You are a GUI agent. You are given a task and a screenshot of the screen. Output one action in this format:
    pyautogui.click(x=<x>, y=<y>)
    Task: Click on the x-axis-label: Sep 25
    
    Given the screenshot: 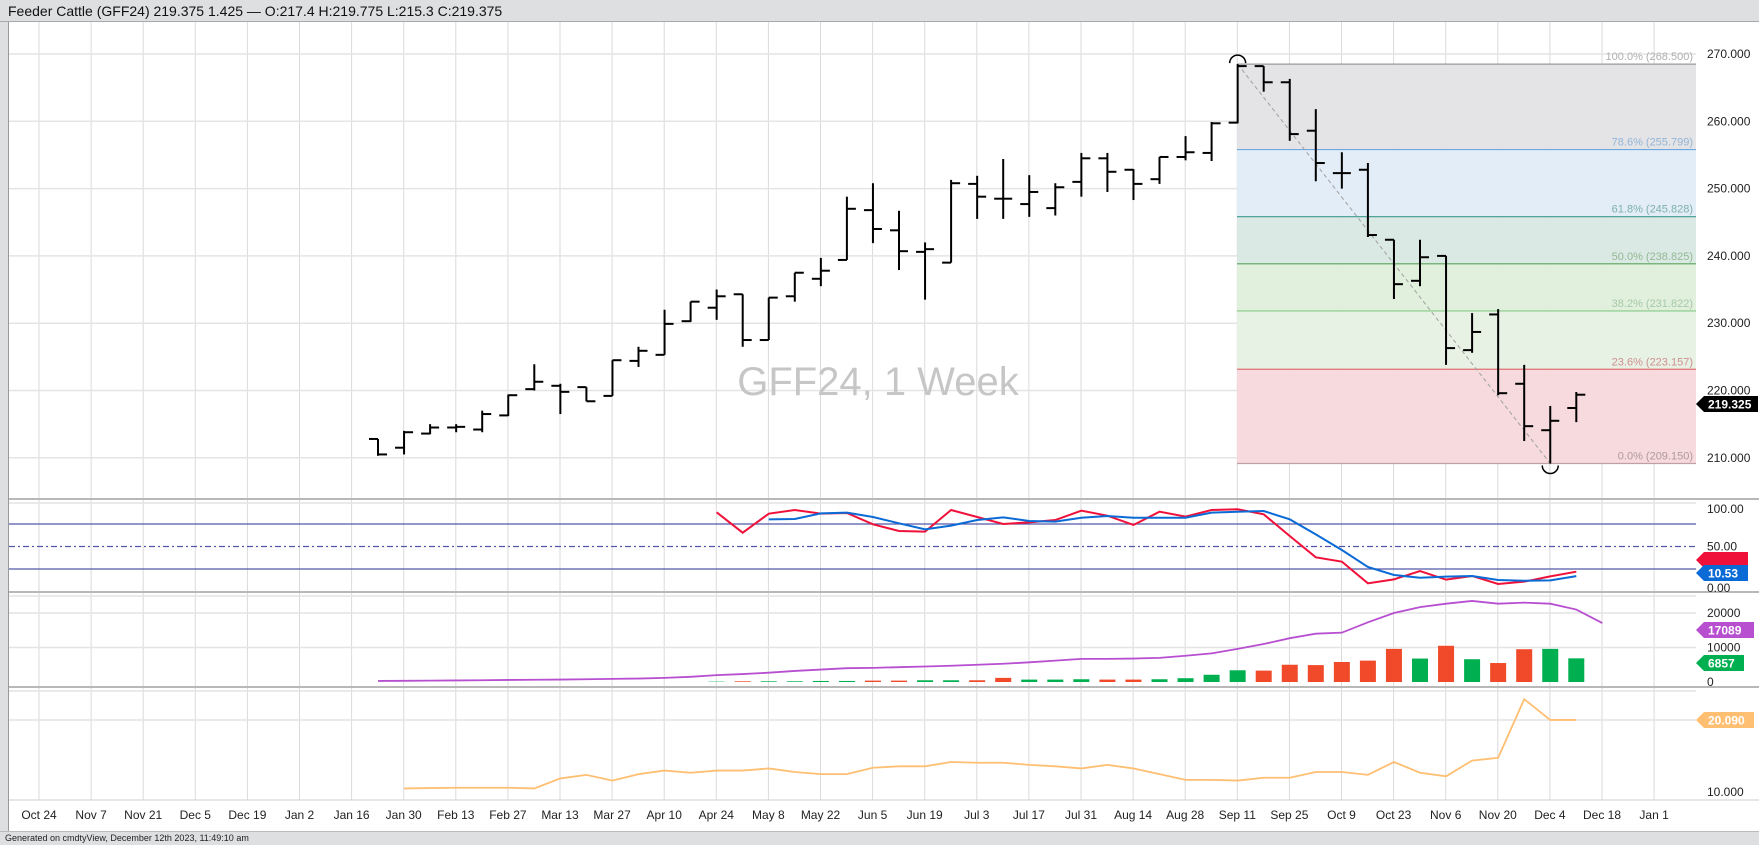 What is the action you would take?
    pyautogui.click(x=1289, y=815)
    